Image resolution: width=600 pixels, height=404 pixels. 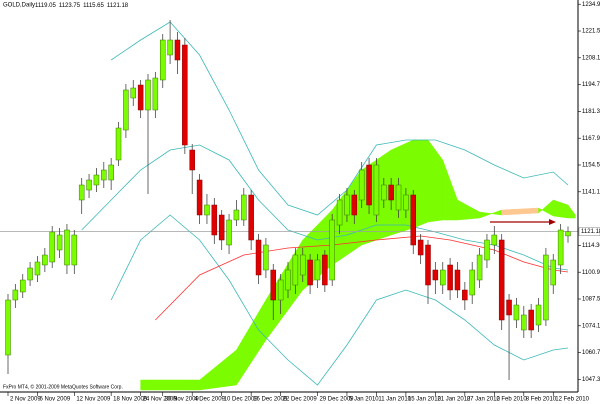 I want to click on x-tick-label: 16 Dec 2009, so click(x=270, y=400).